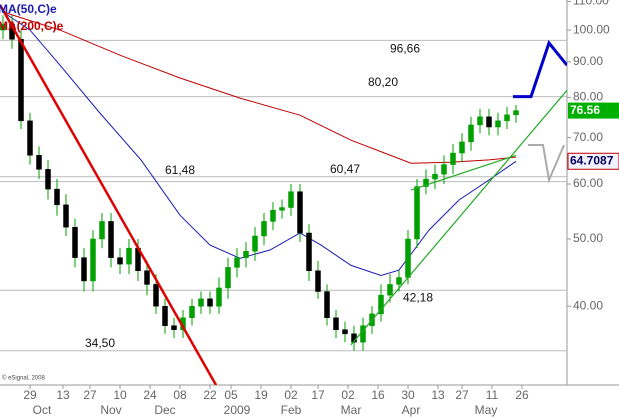 The height and width of the screenshot is (418, 619). Describe the element at coordinates (180, 170) in the screenshot. I see `level-label: 61,48` at that location.